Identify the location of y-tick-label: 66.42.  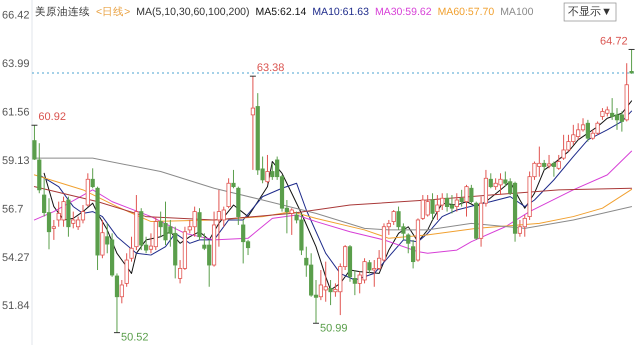
(16, 15).